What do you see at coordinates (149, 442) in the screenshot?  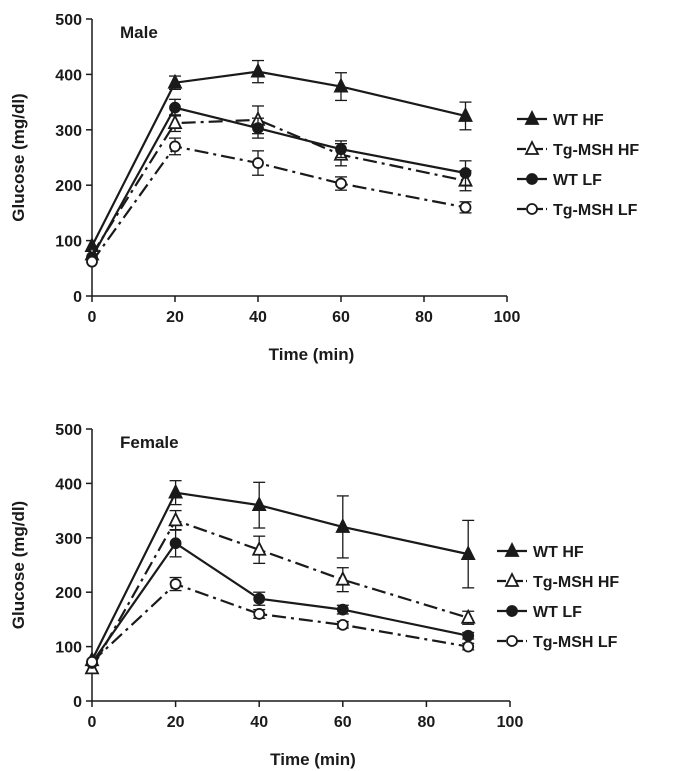 I see `panel-label: Female` at bounding box center [149, 442].